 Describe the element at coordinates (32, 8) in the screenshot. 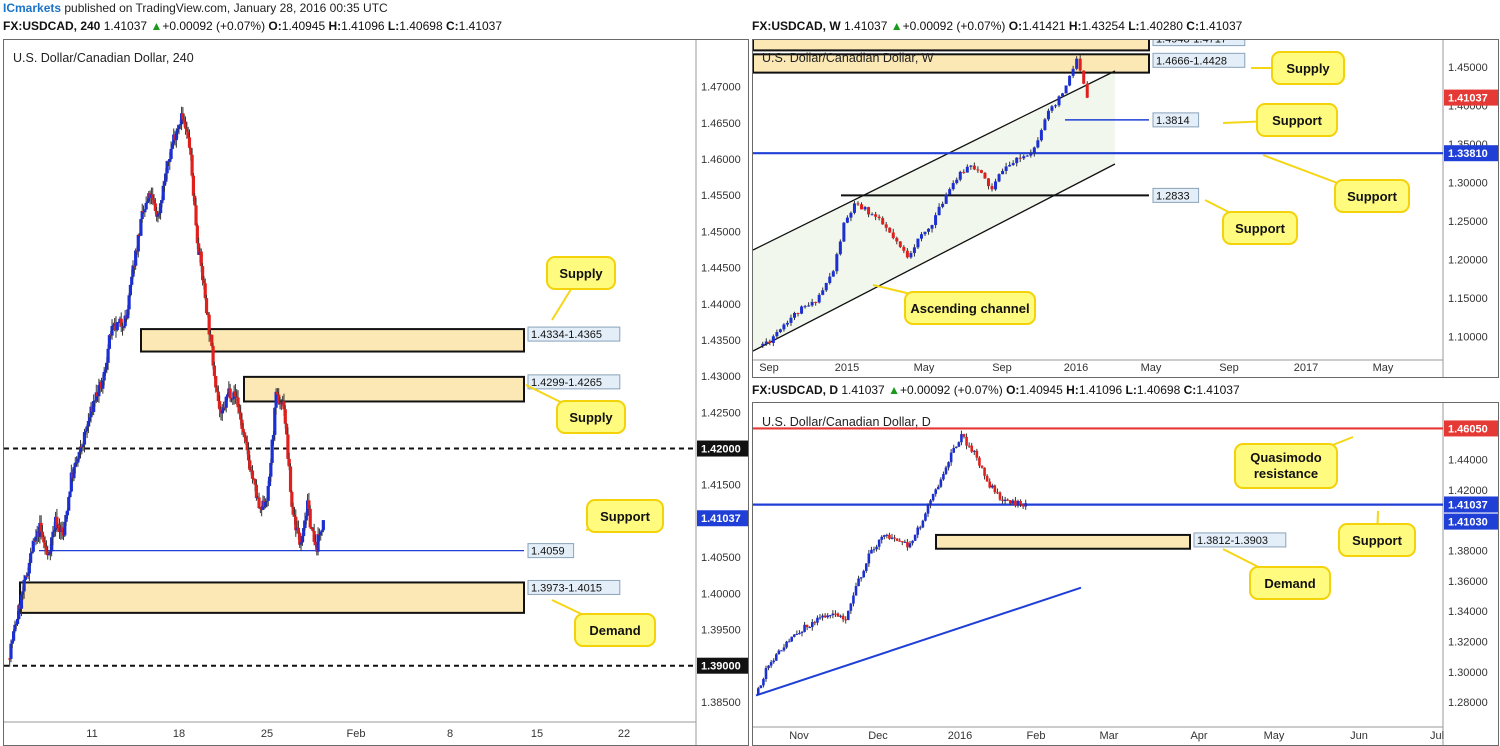

I see `publisher-brand: ICmarkets` at that location.